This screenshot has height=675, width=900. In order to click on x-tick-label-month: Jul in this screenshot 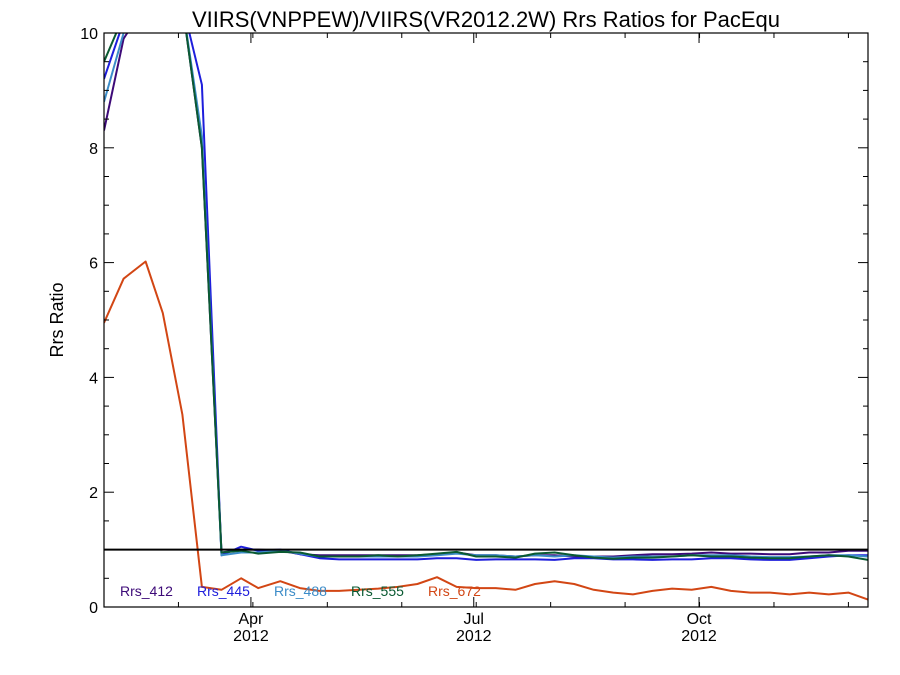, I will do `click(474, 619)`.